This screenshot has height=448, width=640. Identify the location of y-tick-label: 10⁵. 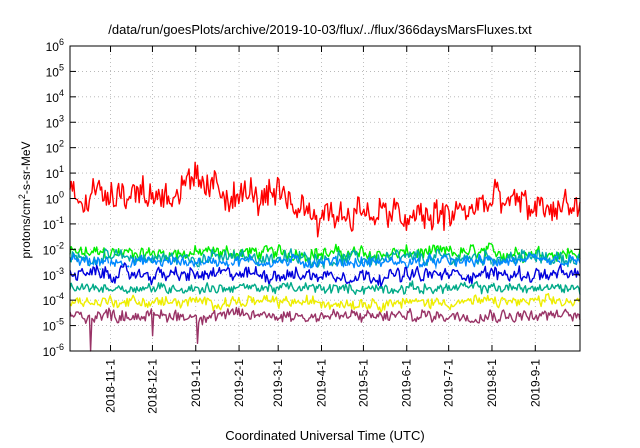
(55, 70).